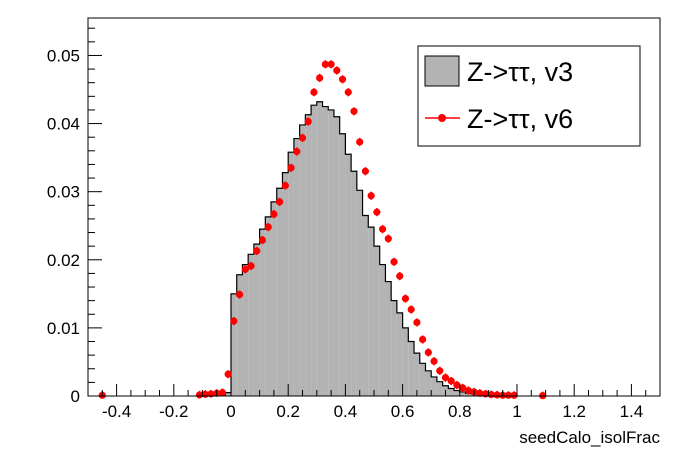 This screenshot has width=696, height=472. What do you see at coordinates (288, 411) in the screenshot?
I see `x-tick-label: 0.2` at bounding box center [288, 411].